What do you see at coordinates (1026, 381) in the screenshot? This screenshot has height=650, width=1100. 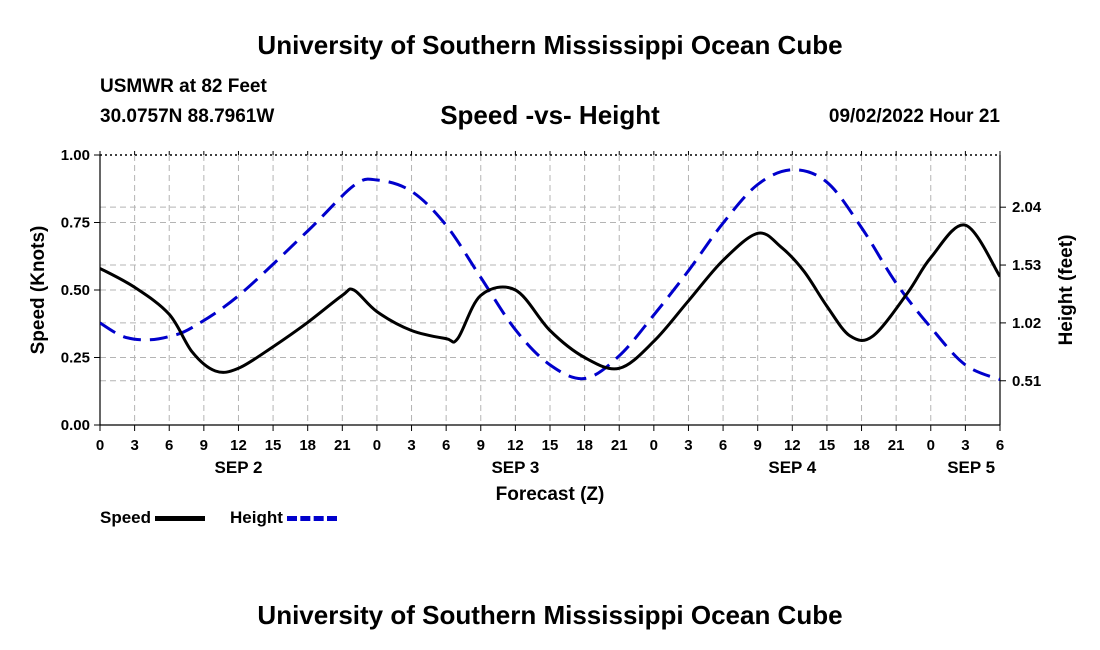 I see `y-right-tick-label: 0.51` at bounding box center [1026, 381].